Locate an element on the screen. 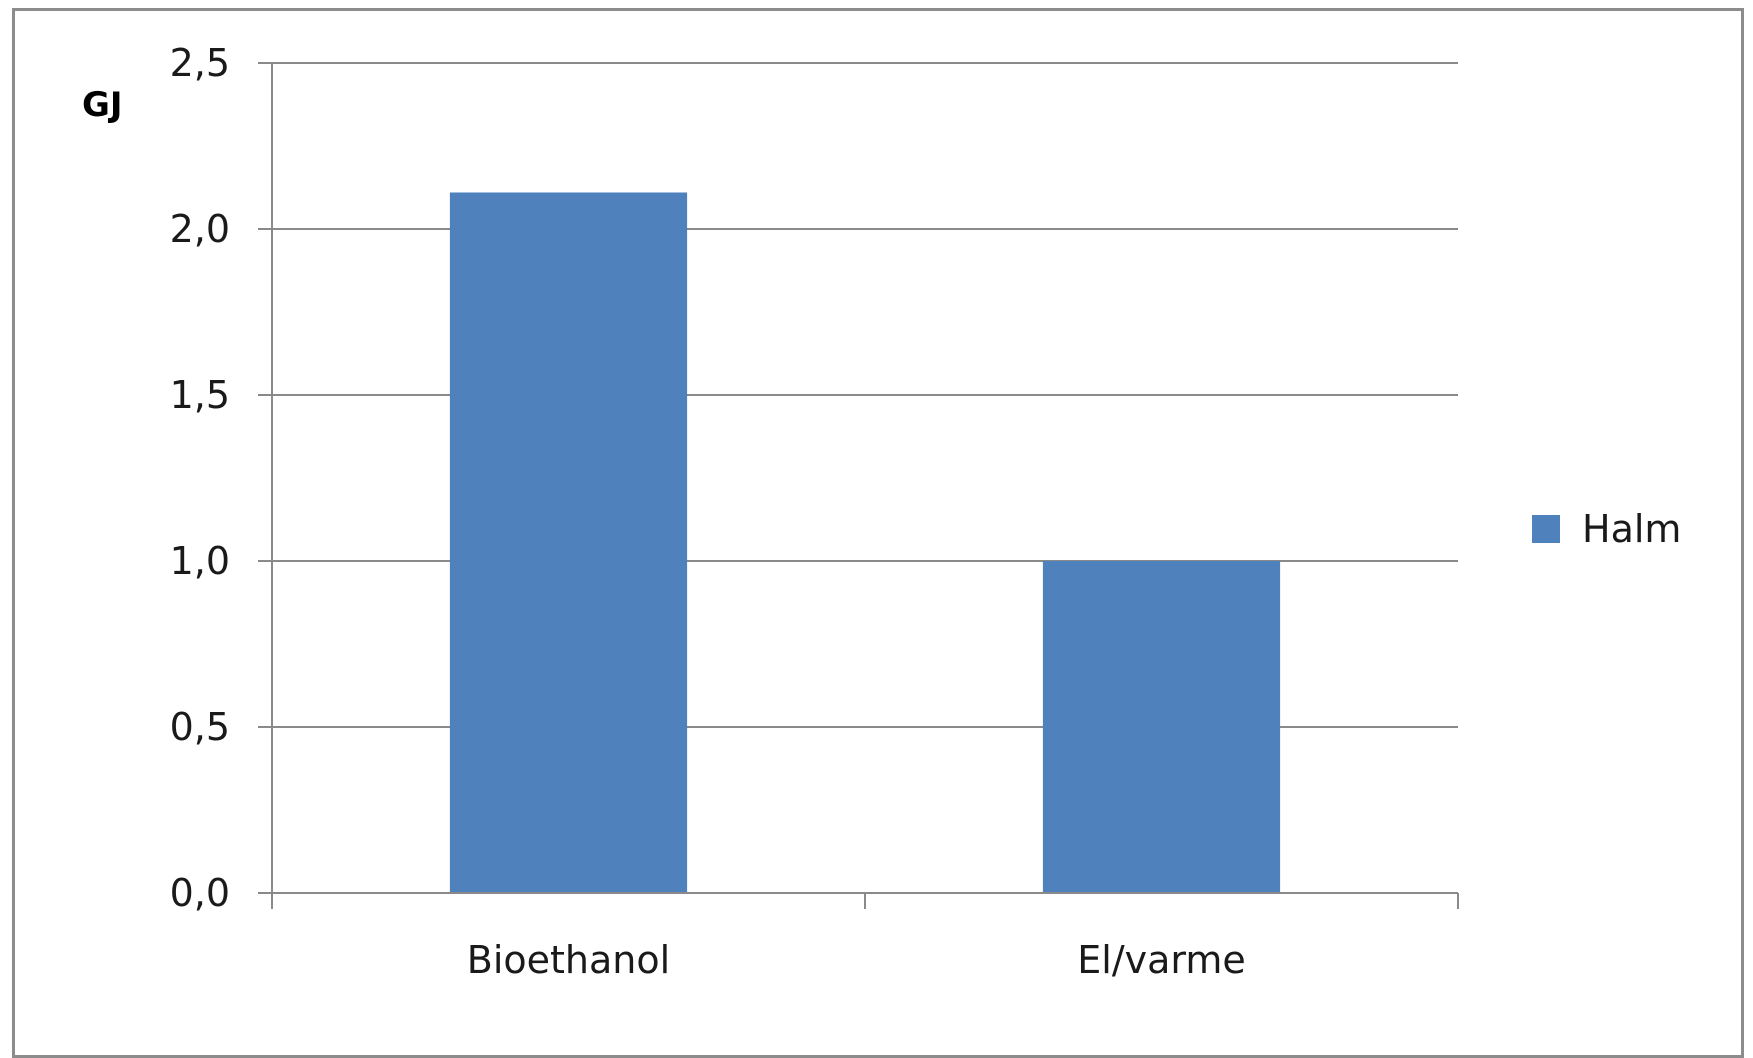 The width and height of the screenshot is (1753, 1058). y-tick-label: 2,0 is located at coordinates (200, 229).